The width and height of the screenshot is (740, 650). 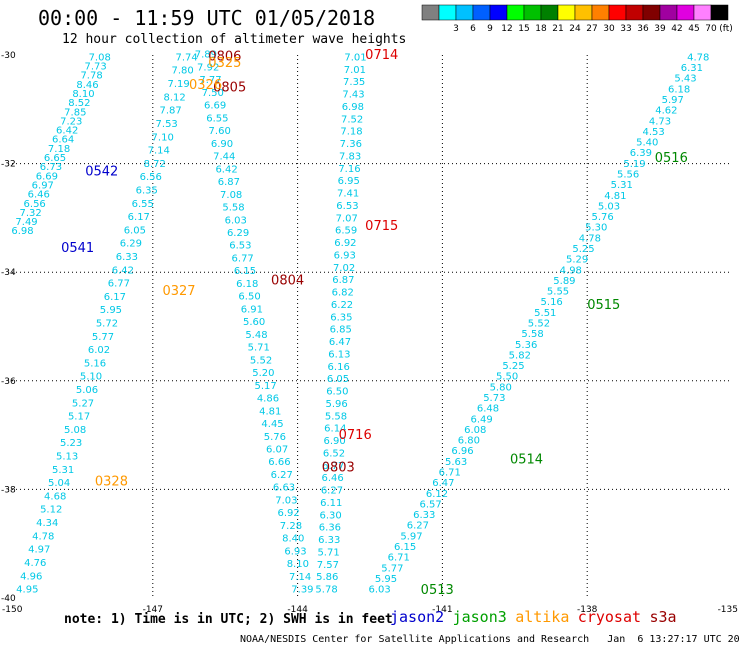 I want to click on wave-height-value: 6.90, so click(x=222, y=144).